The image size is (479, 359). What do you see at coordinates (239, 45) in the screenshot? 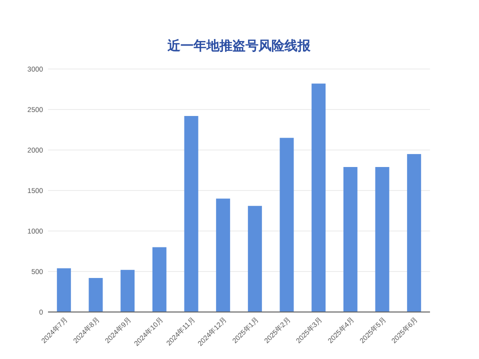
I see `chart-title: 近一年地推盗号风险线报` at bounding box center [239, 45].